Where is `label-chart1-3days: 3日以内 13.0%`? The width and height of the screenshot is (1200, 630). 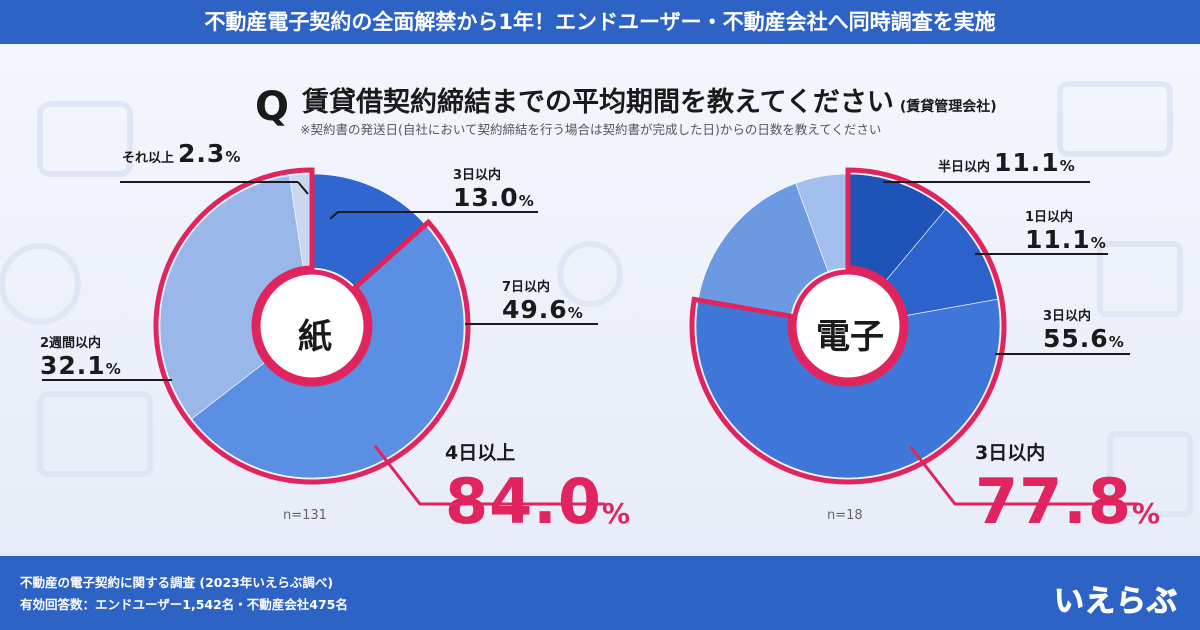 label-chart1-3days: 3日以内 13.0% is located at coordinates (493, 188).